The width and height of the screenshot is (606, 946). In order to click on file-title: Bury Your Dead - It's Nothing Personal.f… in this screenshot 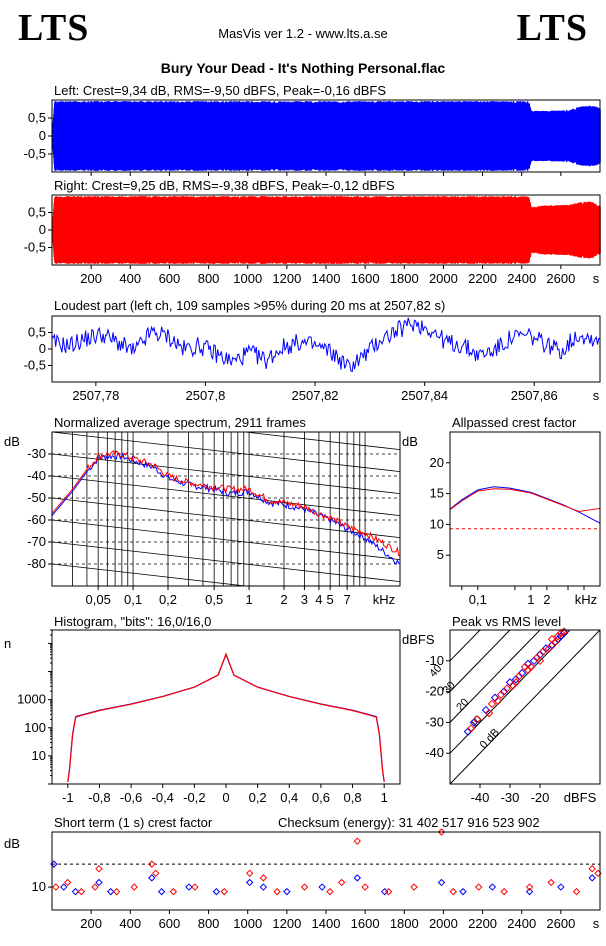, I will do `click(303, 68)`.